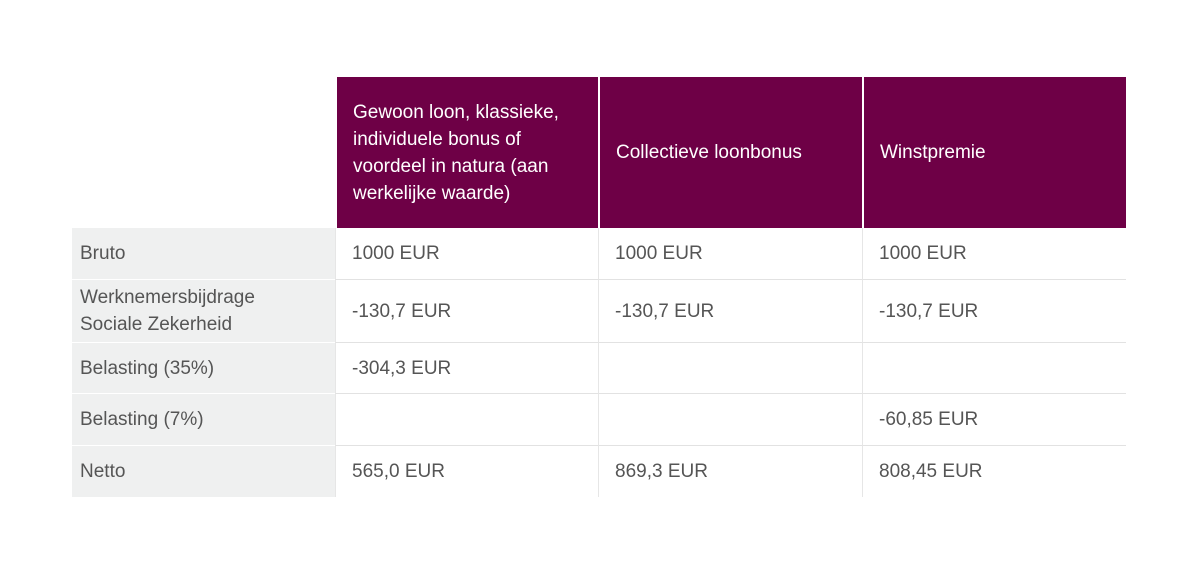 The width and height of the screenshot is (1200, 571). I want to click on row-label: Netto, so click(203, 471).